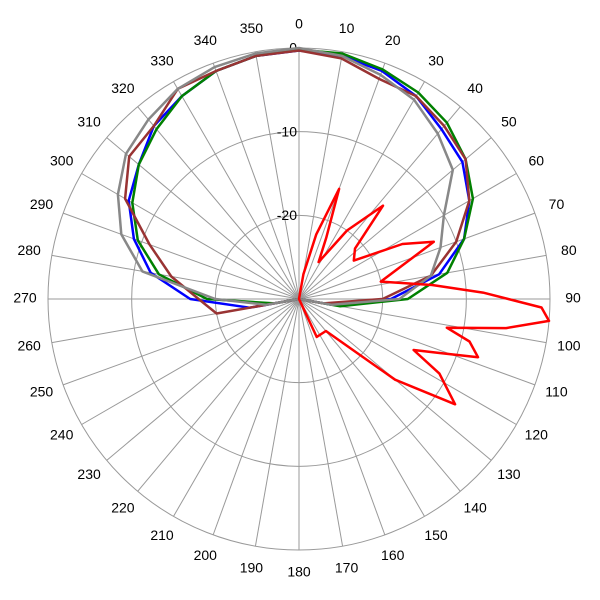  Describe the element at coordinates (569, 345) in the screenshot. I see `angle-label: 100` at that location.